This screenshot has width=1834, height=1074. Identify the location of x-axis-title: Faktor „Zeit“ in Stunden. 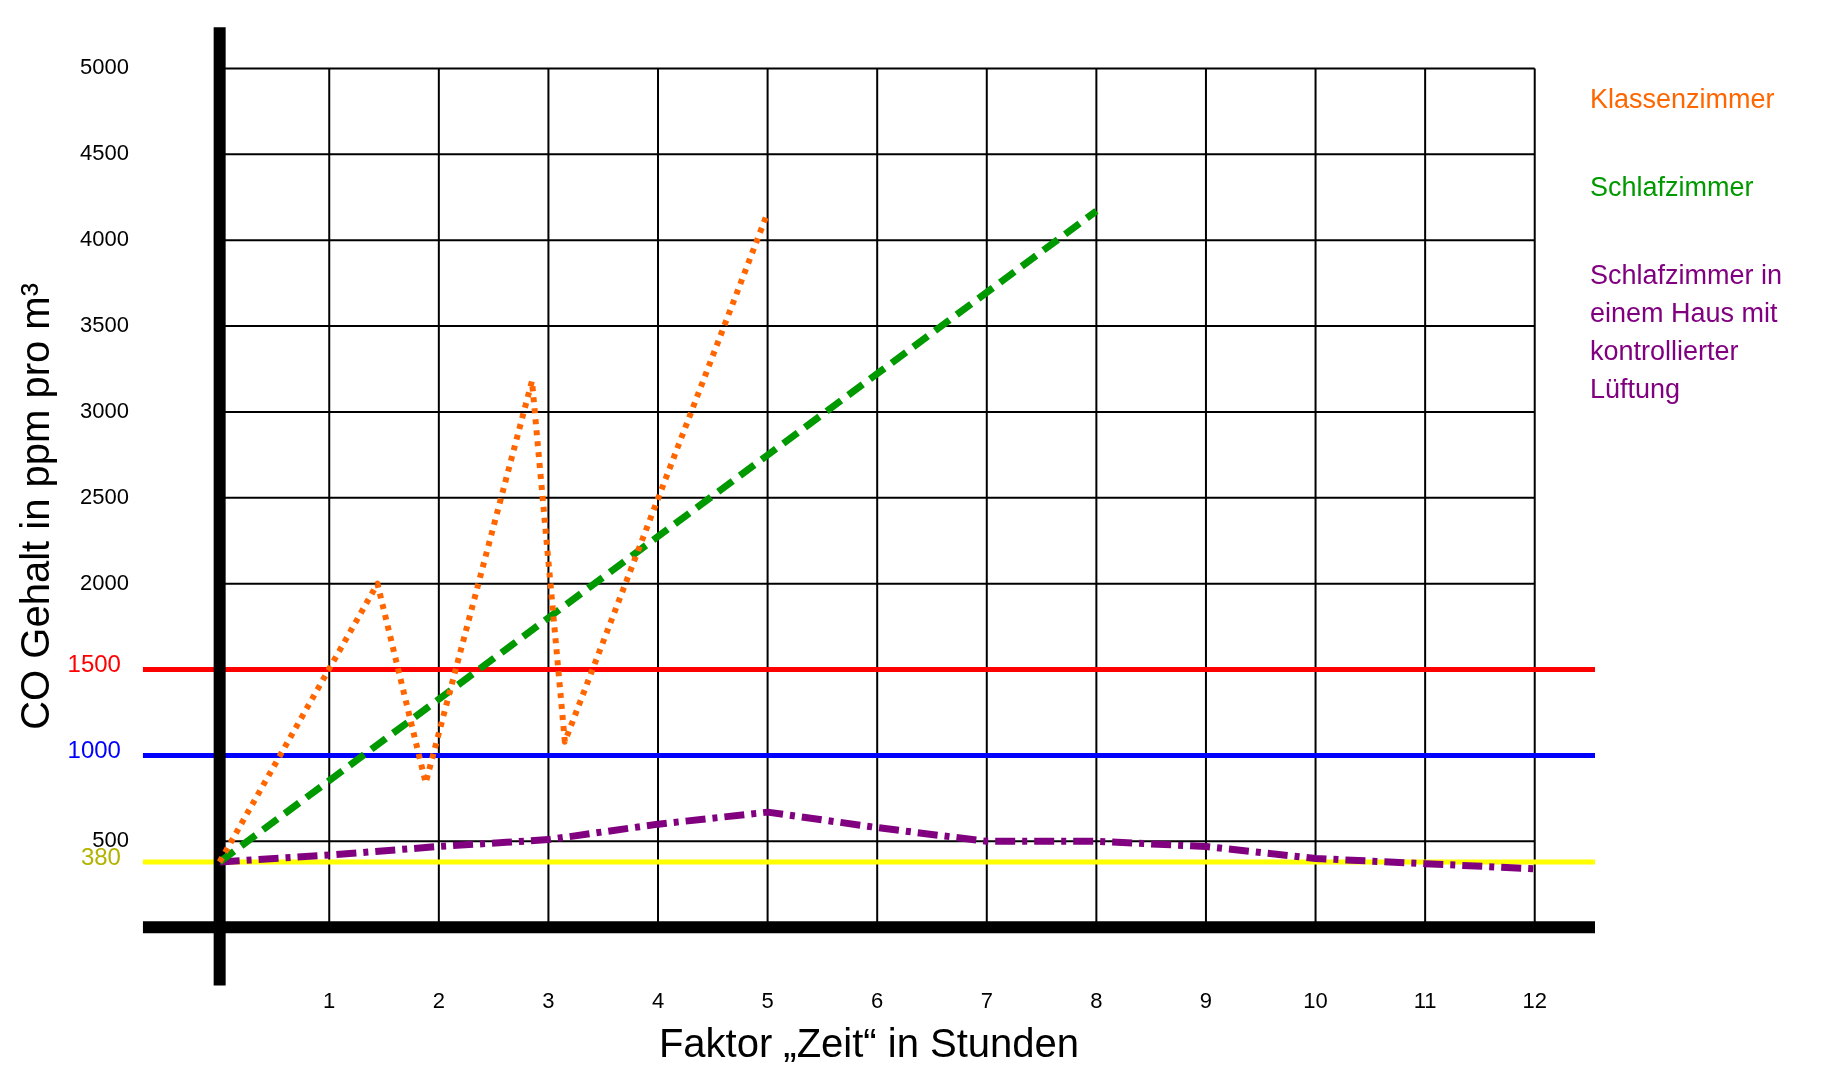
(869, 1043).